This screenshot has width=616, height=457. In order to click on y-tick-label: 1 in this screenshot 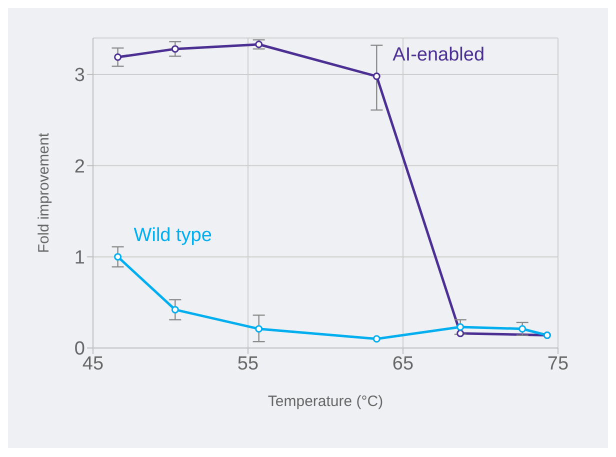, I will do `click(79, 258)`.